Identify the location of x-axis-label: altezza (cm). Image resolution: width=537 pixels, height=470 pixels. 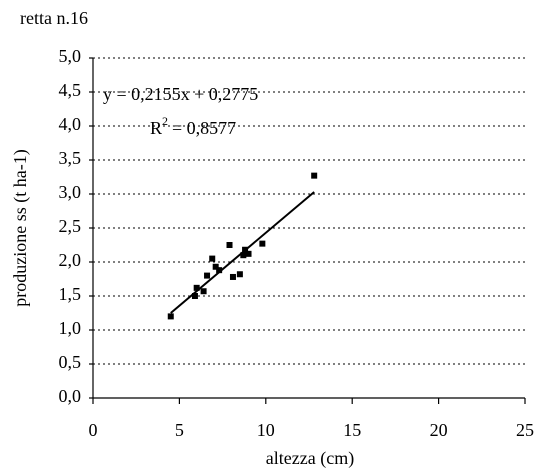
(310, 458).